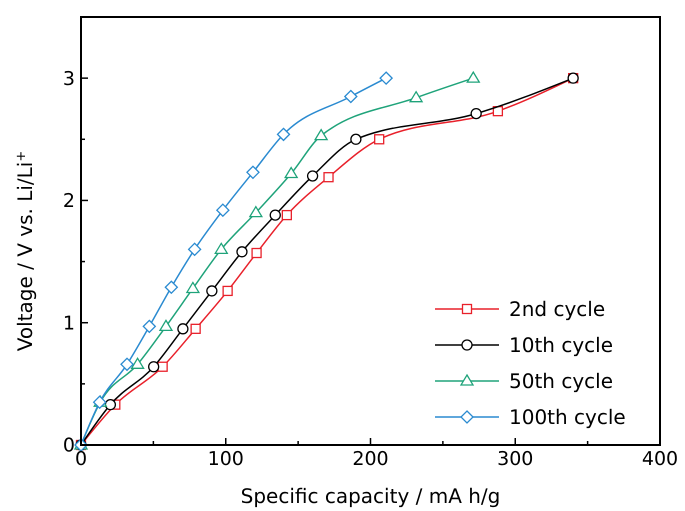  I want to click on x-axis-title: Specific capacity / mA h/g, so click(370, 496).